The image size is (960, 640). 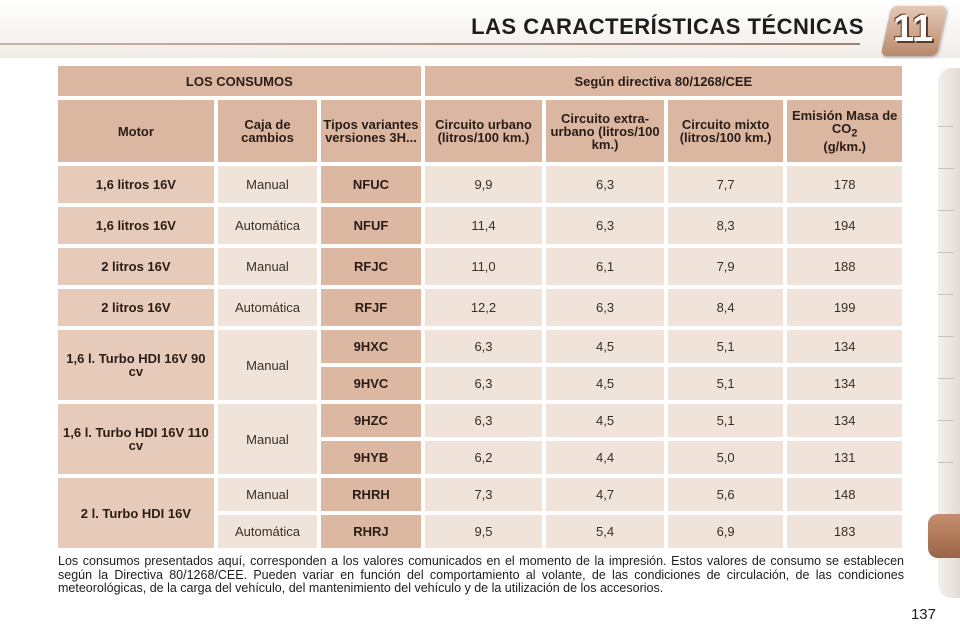 What do you see at coordinates (371, 346) in the screenshot?
I see `variant-code: 9HXC` at bounding box center [371, 346].